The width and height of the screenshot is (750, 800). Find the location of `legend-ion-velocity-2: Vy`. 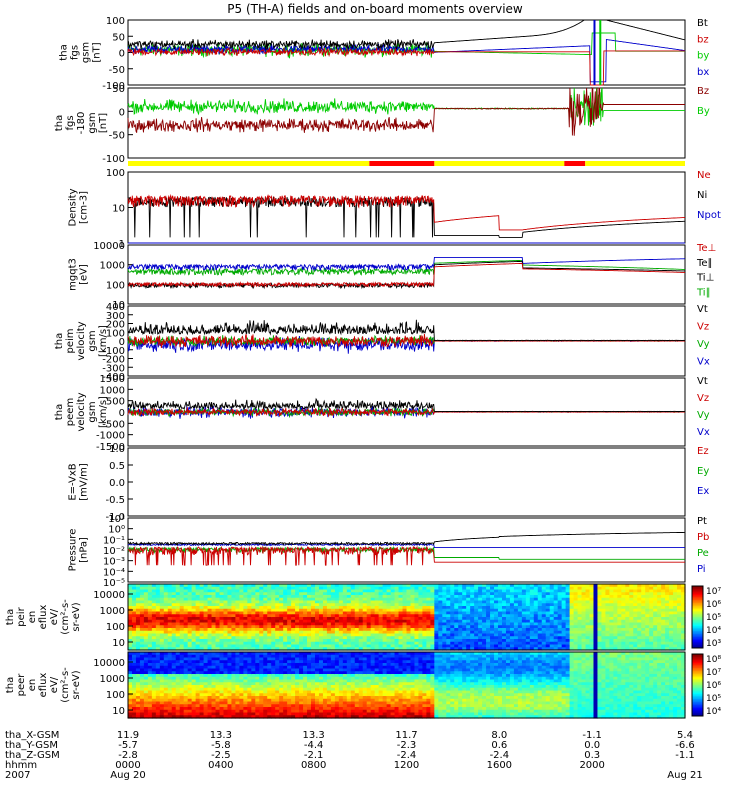

legend-ion-velocity-2: Vy is located at coordinates (703, 344).